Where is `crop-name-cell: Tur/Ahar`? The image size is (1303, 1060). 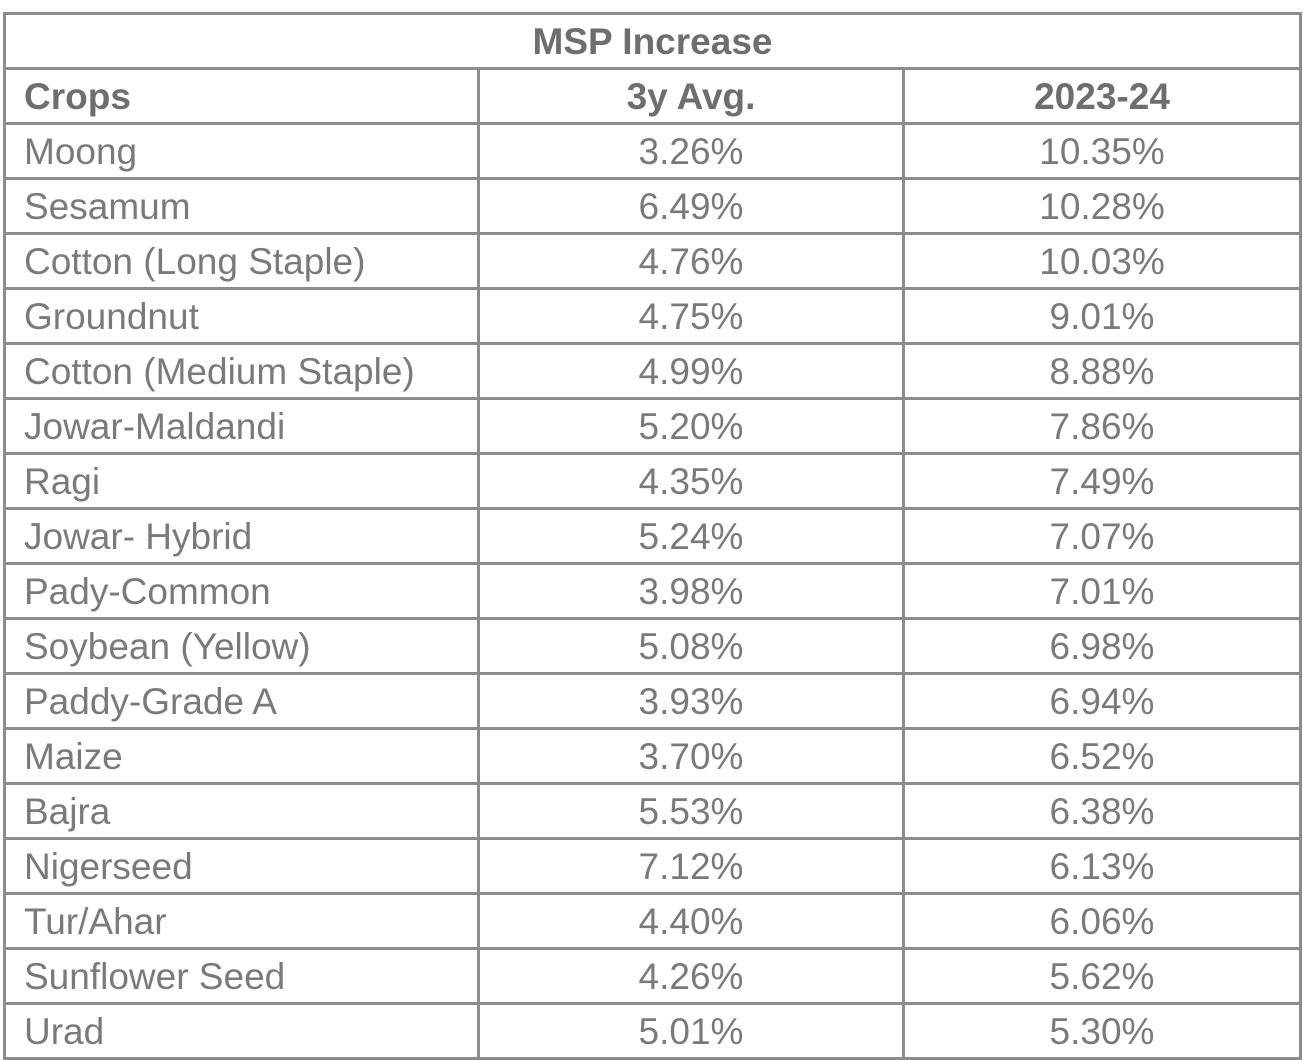
crop-name-cell: Tur/Ahar is located at coordinates (241, 921).